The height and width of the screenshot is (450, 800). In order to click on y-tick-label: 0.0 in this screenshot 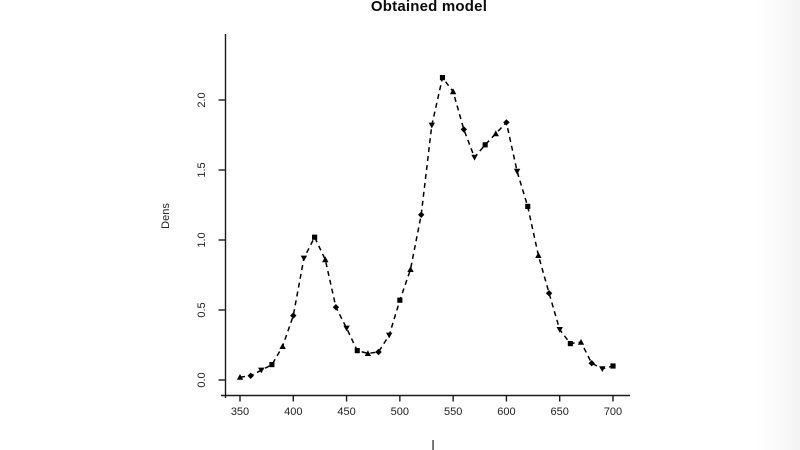, I will do `click(202, 379)`.